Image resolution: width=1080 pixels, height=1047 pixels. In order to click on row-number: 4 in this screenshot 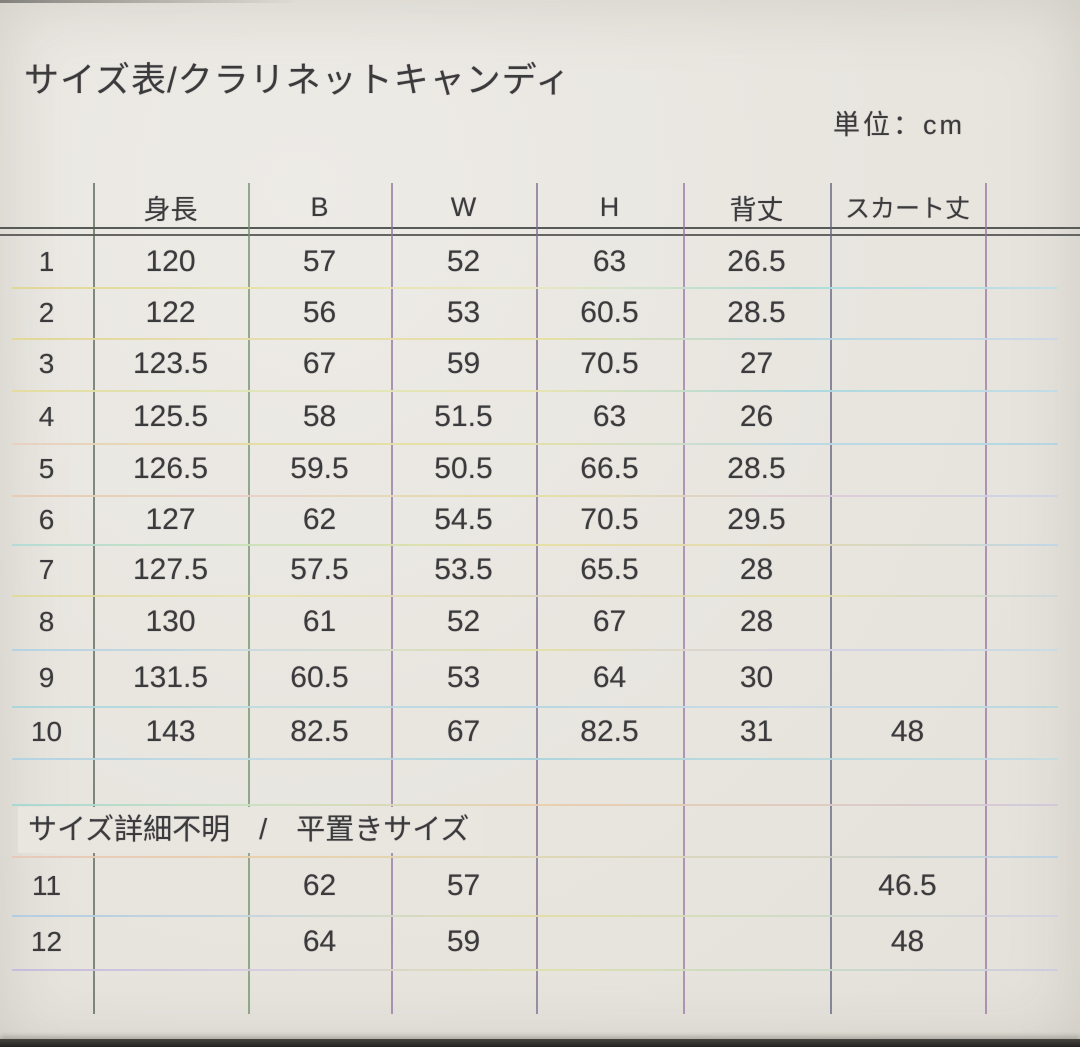, I will do `click(46, 416)`.